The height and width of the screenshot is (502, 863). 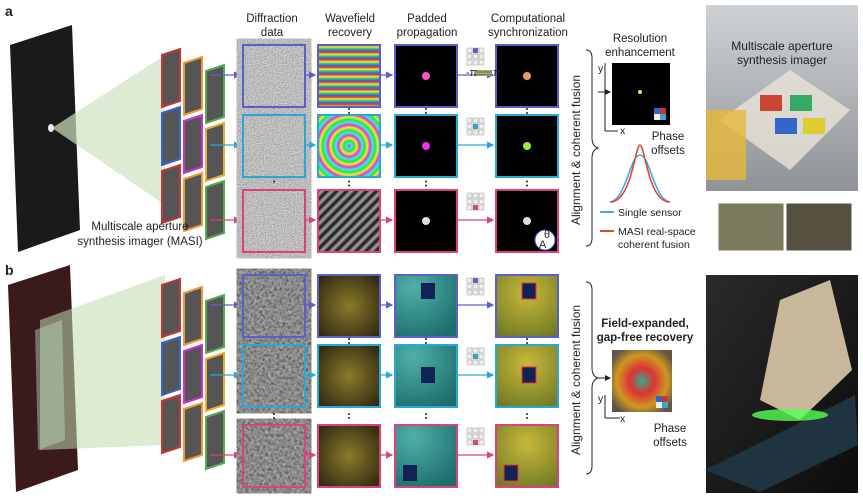 What do you see at coordinates (108, 130) in the screenshot?
I see `light-cone` at bounding box center [108, 130].